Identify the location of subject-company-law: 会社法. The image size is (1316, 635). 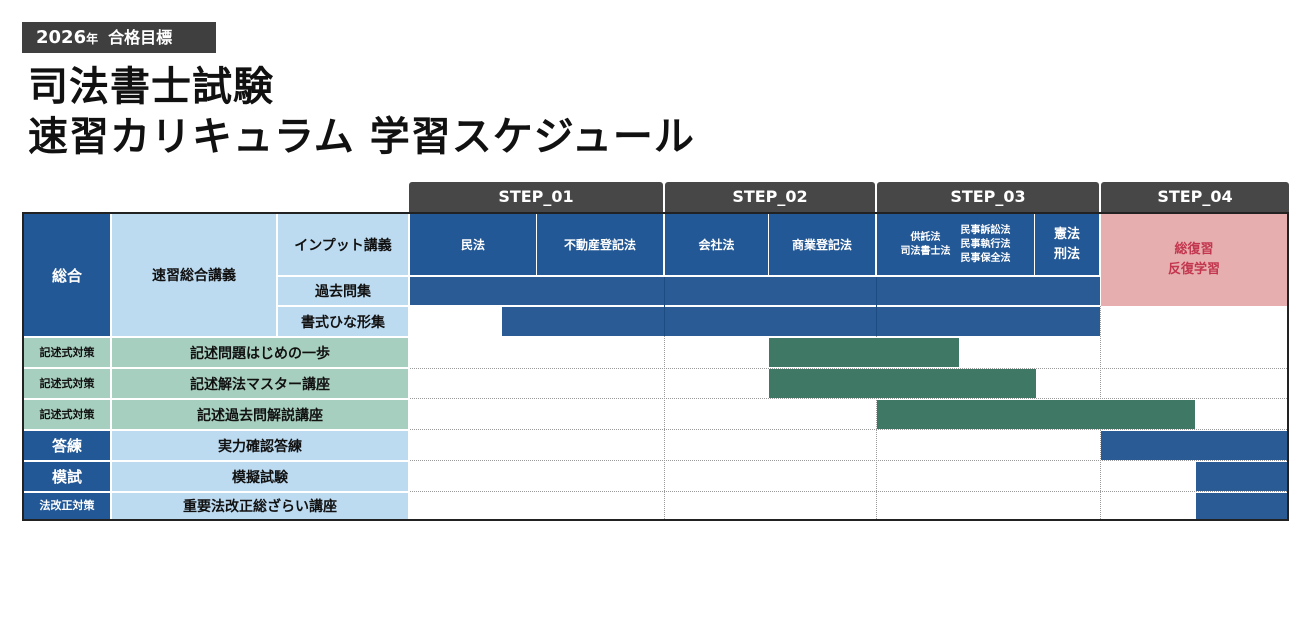
(716, 244).